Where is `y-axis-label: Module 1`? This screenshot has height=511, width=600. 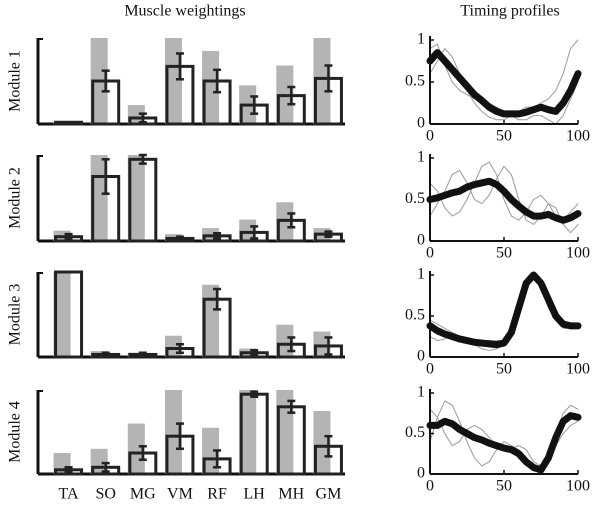 y-axis-label: Module 1 is located at coordinates (15, 81).